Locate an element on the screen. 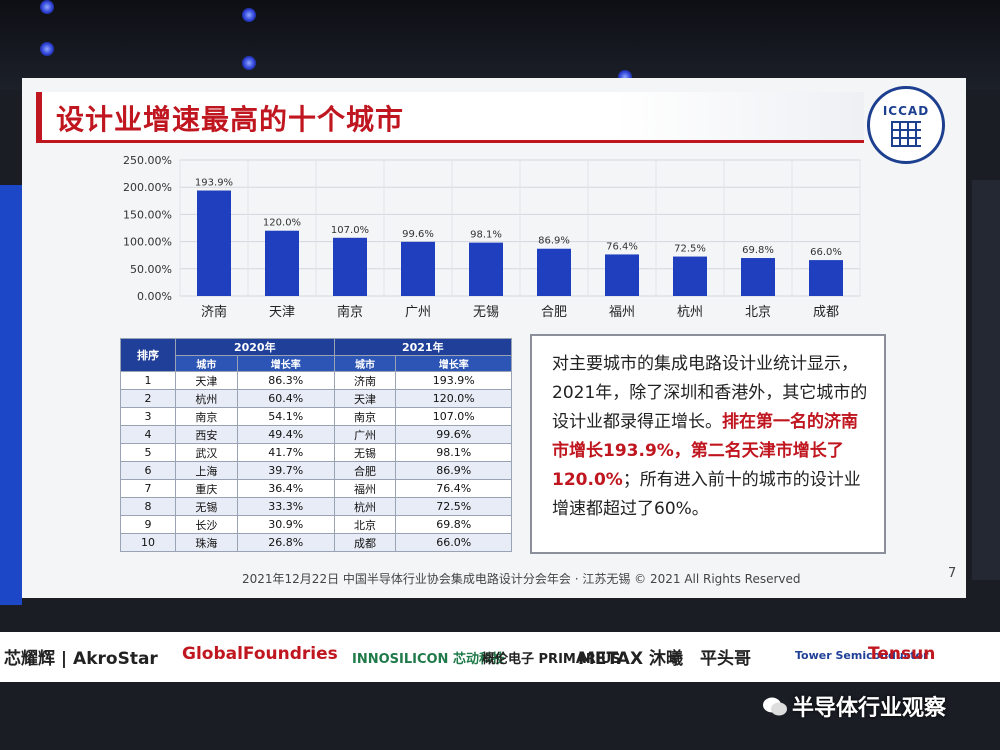 This screenshot has width=1000, height=750. iccad-logo: ICCAD is located at coordinates (906, 125).